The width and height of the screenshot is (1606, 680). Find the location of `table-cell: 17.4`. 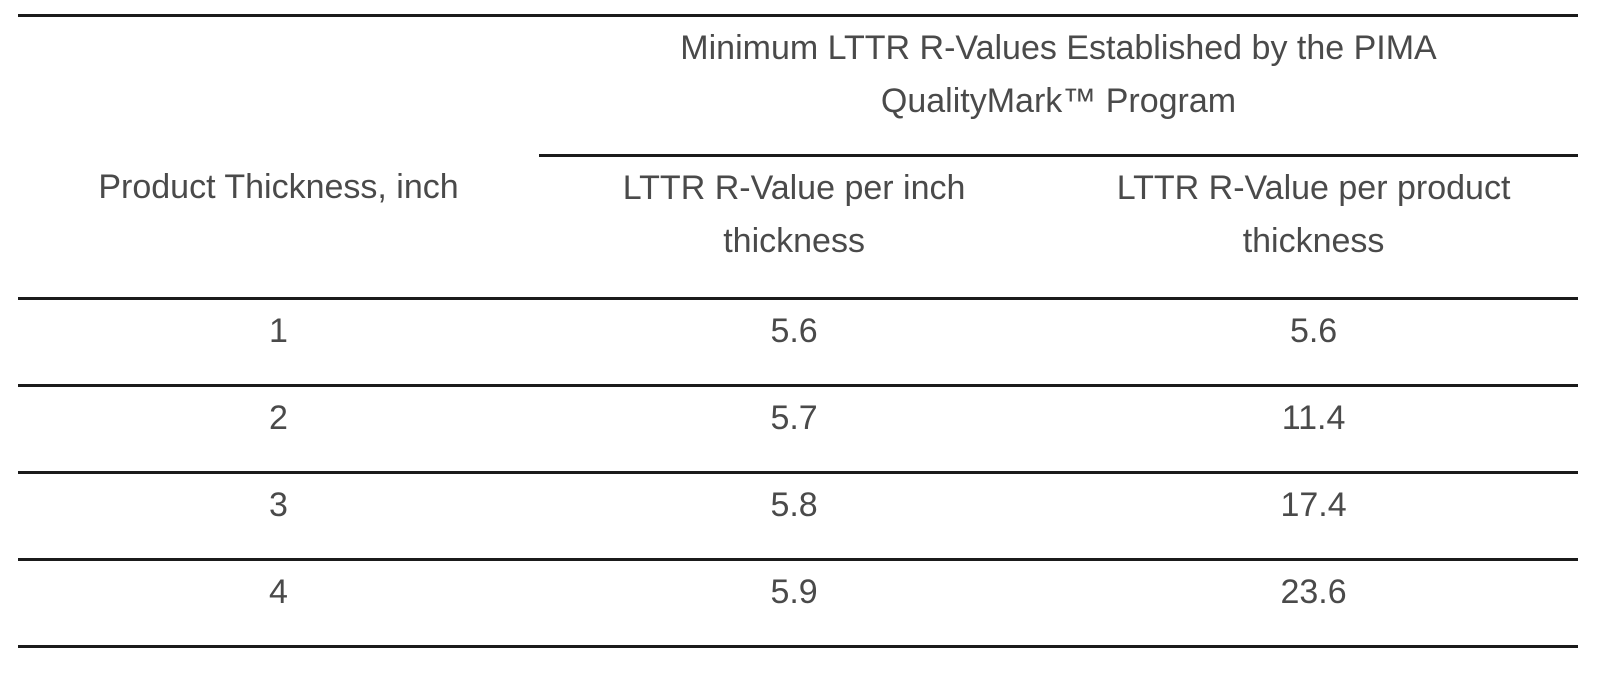

table-cell: 17.4 is located at coordinates (1313, 516).